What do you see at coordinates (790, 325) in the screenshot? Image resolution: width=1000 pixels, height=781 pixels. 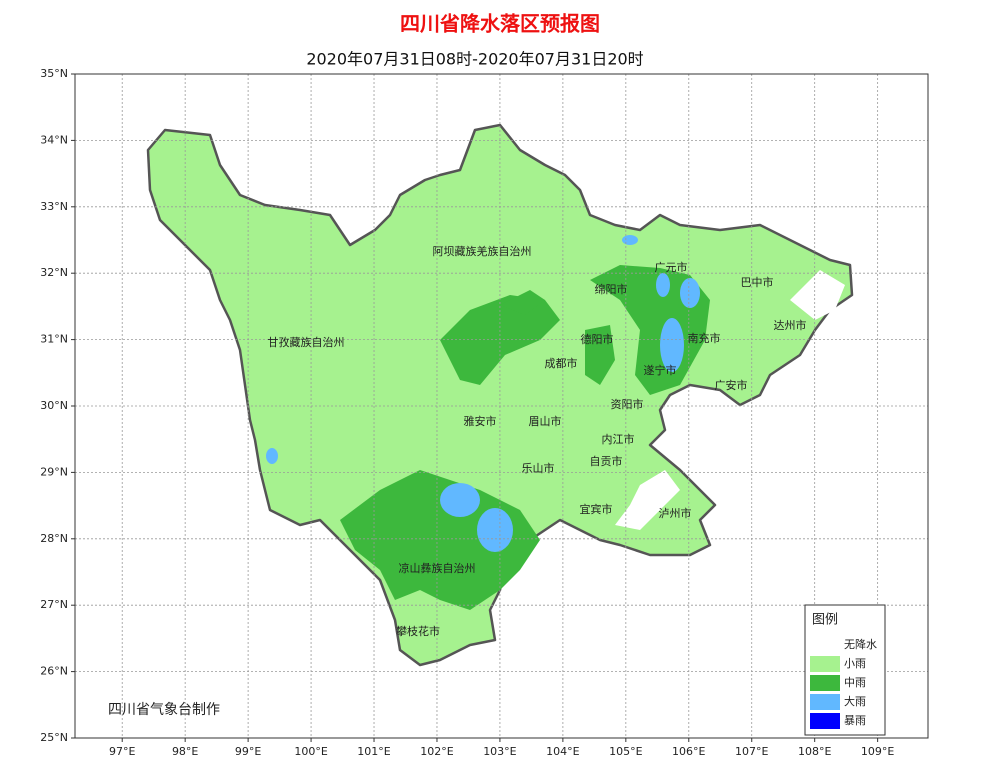 I see `place-label: 达州市` at bounding box center [790, 325].